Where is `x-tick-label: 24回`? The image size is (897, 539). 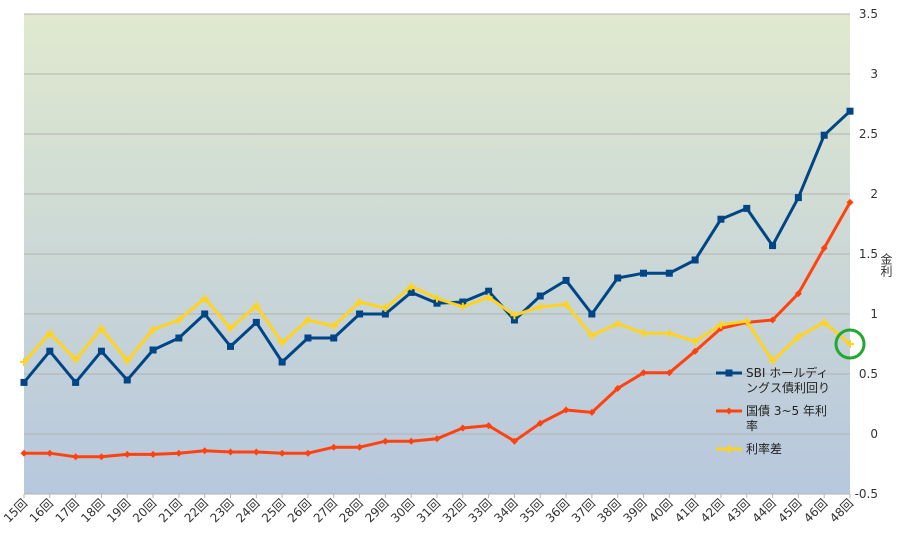 x-tick-label: 24回 is located at coordinates (247, 510).